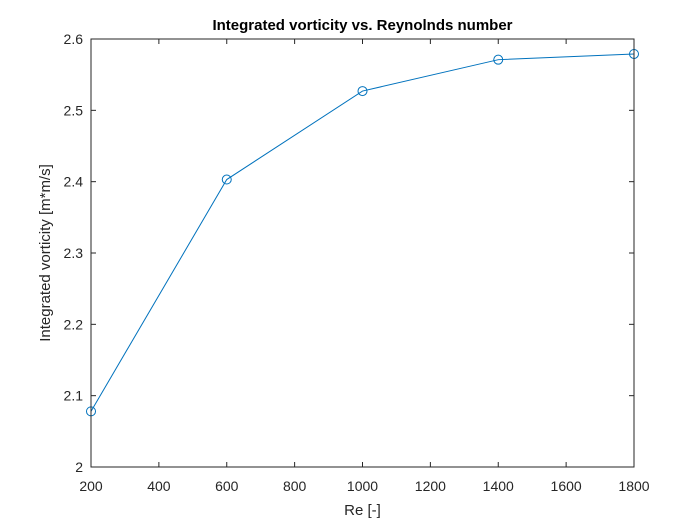 This screenshot has width=700, height=530. Describe the element at coordinates (295, 486) in the screenshot. I see `x-tick-label: 800` at that location.